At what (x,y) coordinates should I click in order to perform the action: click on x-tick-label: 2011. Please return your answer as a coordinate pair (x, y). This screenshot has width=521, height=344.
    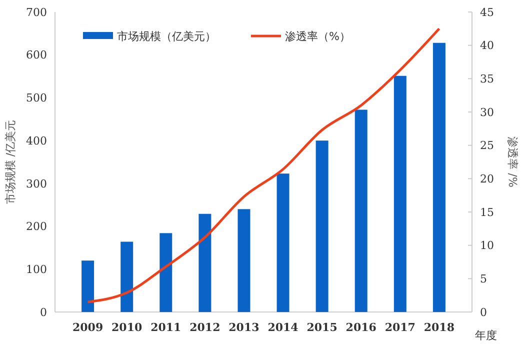
    Looking at the image, I should click on (166, 327).